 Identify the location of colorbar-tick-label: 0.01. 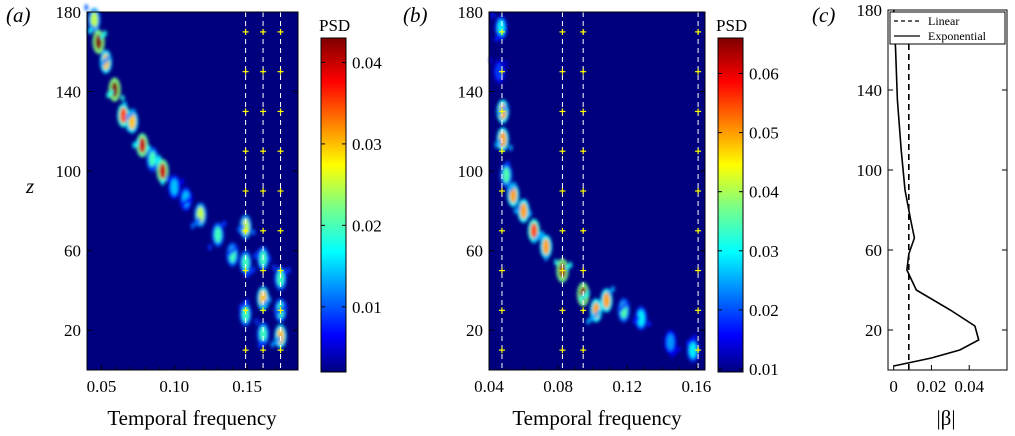
(764, 369).